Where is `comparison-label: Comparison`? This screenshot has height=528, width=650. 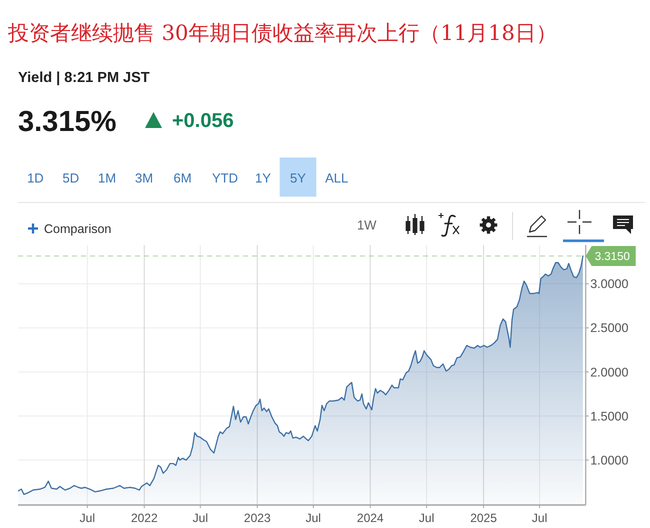 comparison-label: Comparison is located at coordinates (78, 229).